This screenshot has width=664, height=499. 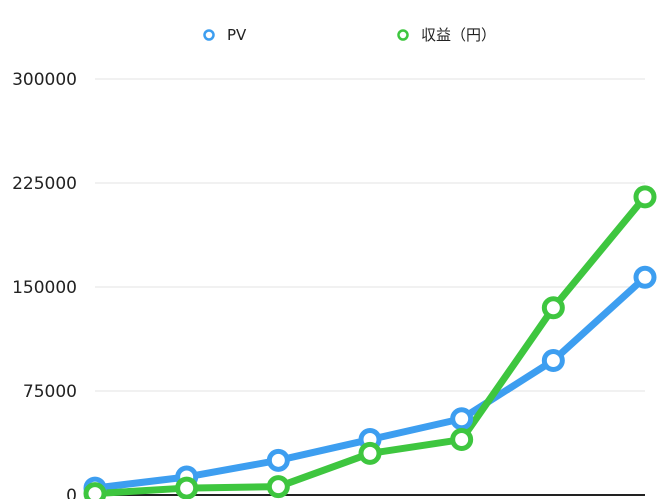 I want to click on legend-label: 収益（円）, so click(x=458, y=35).